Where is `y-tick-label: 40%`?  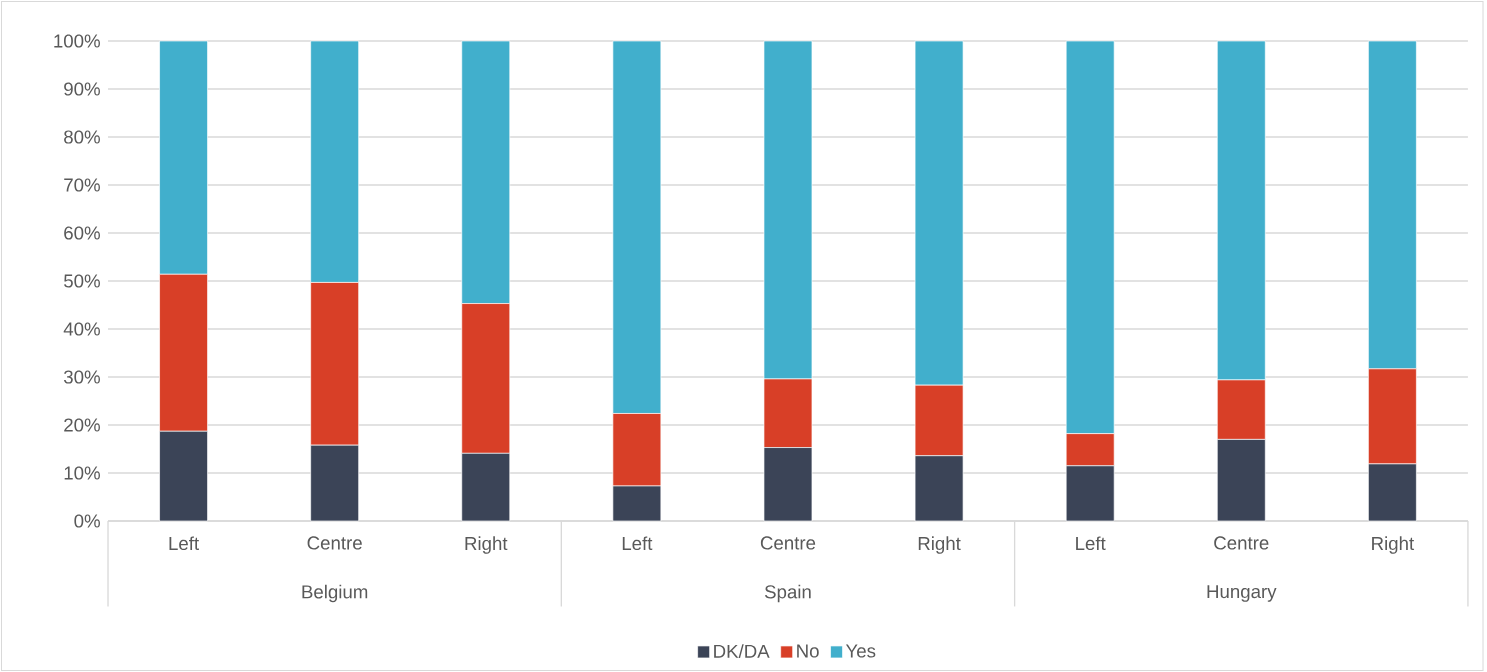 y-tick-label: 40% is located at coordinates (81, 329).